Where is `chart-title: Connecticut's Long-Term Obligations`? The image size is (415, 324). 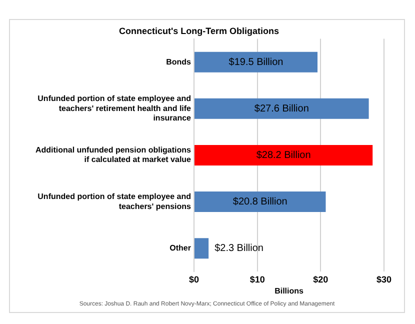
chart-title: Connecticut's Long-Term Obligations is located at coordinates (199, 31).